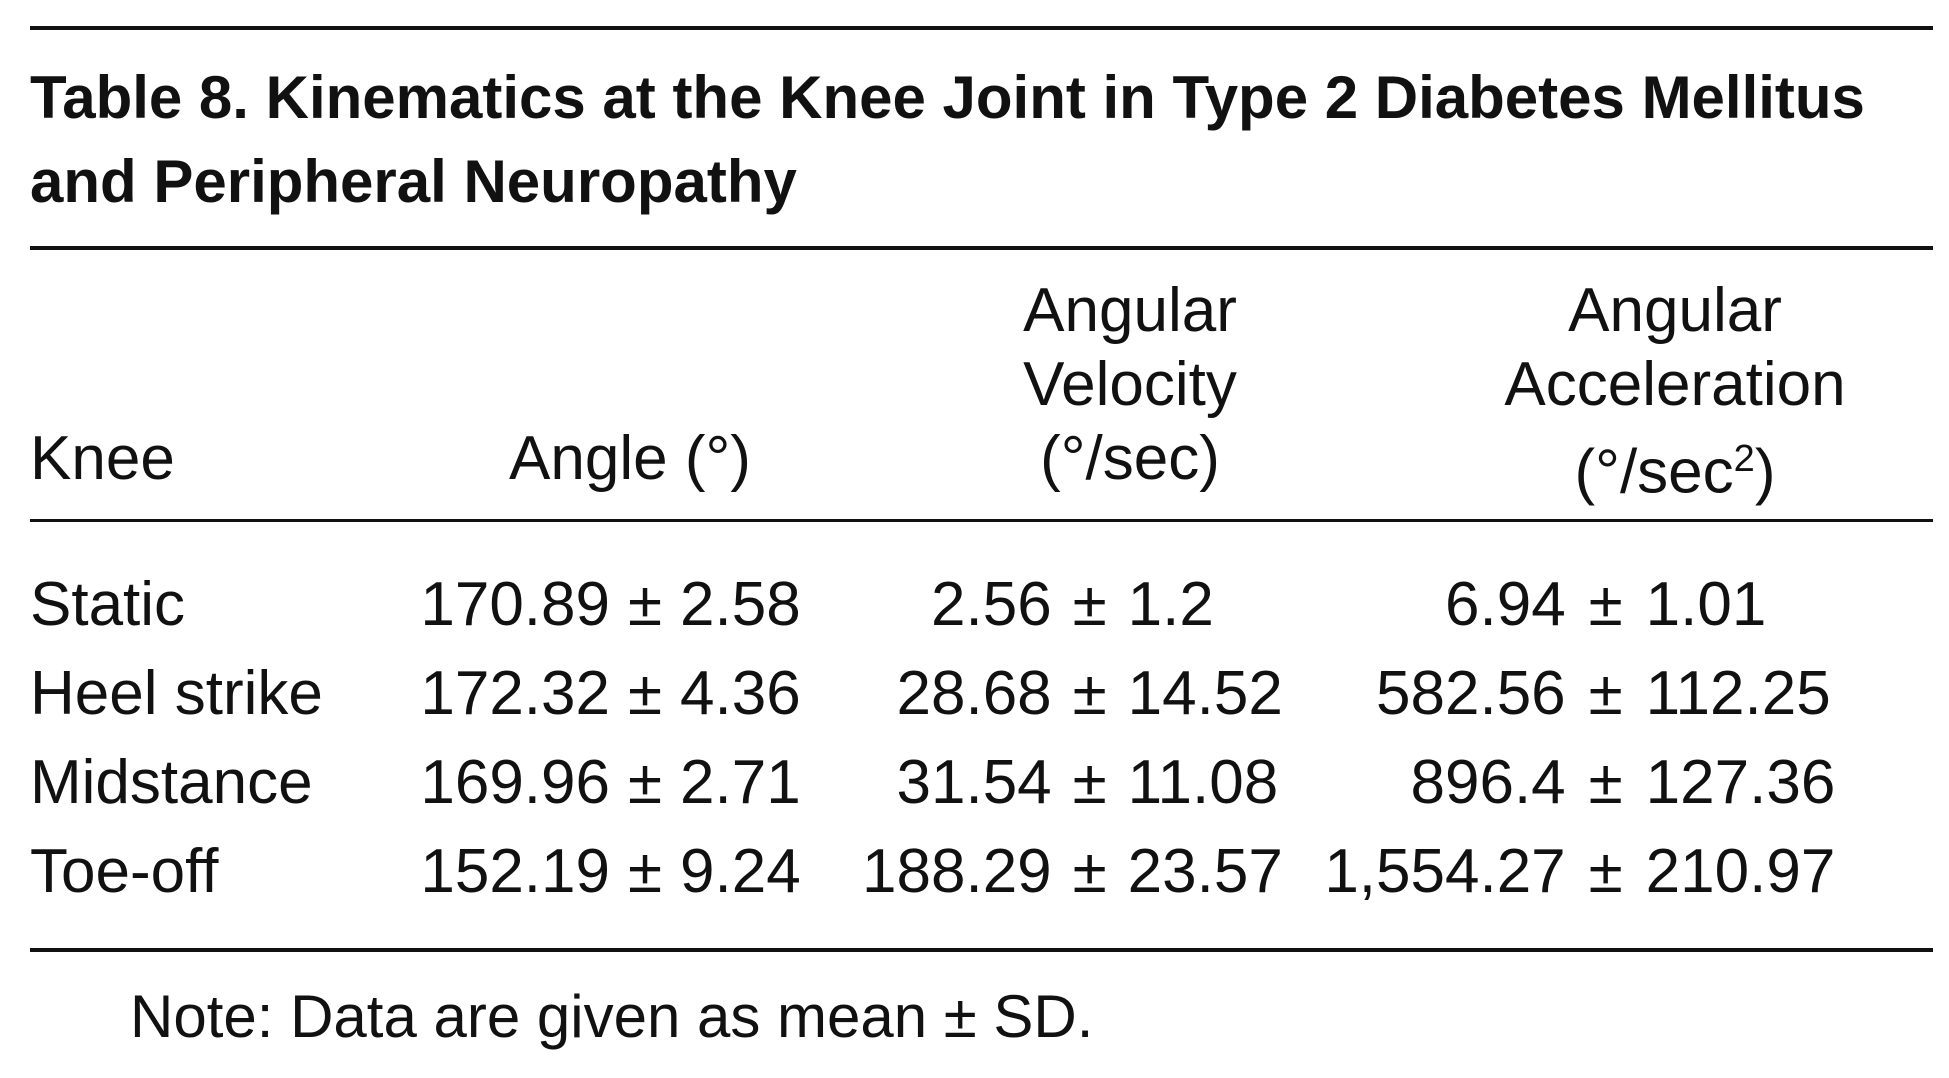  What do you see at coordinates (515, 782) in the screenshot?
I see `angle-mean: 169.96` at bounding box center [515, 782].